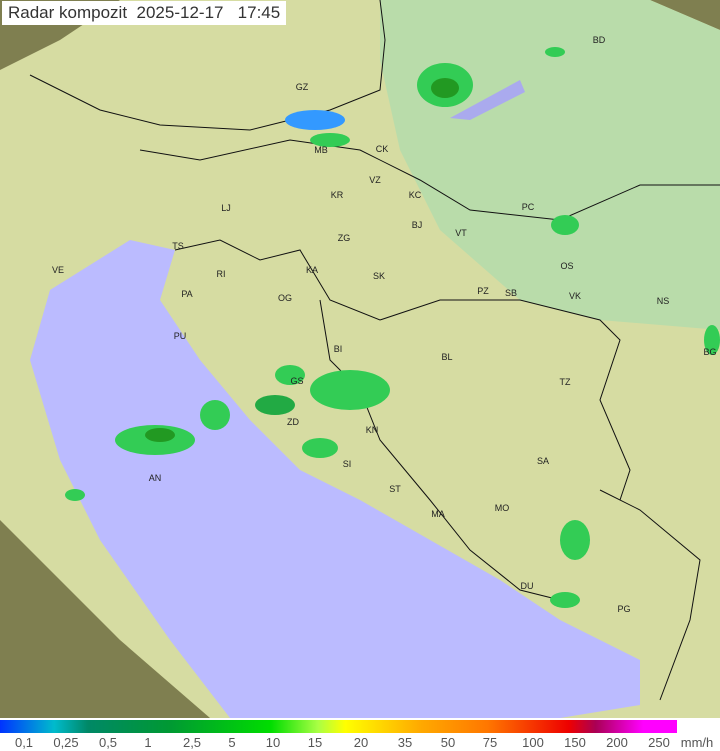 Image resolution: width=720 pixels, height=751 pixels. Describe the element at coordinates (659, 742) in the screenshot. I see `legend-tick: 250` at that location.